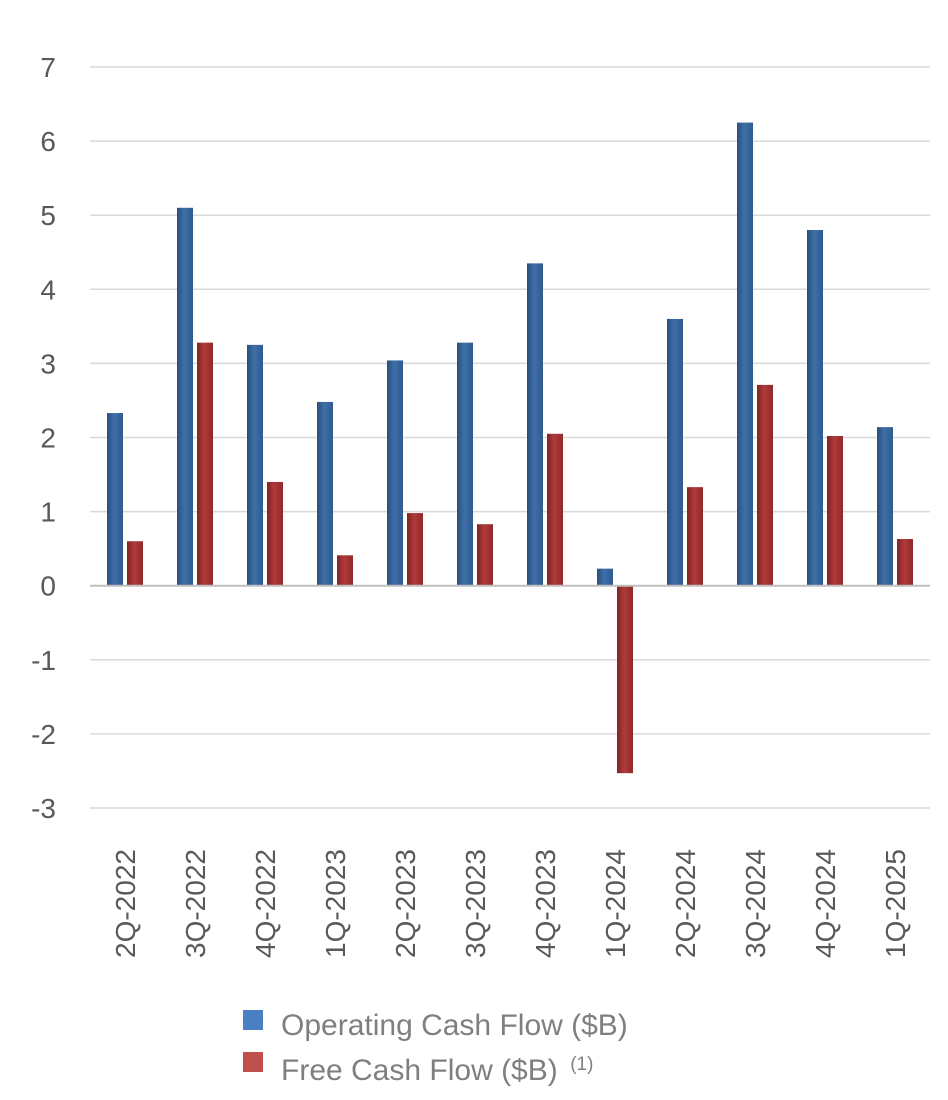  What do you see at coordinates (895, 903) in the screenshot?
I see `x-tick-label: 1Q-2025` at bounding box center [895, 903].